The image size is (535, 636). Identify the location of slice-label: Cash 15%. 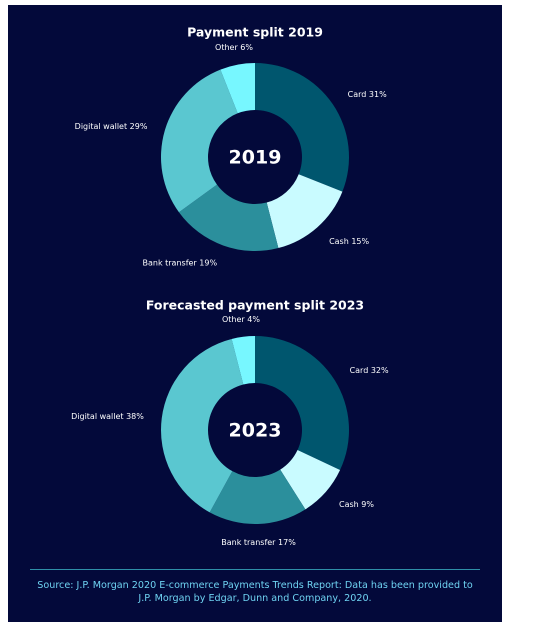
(349, 241).